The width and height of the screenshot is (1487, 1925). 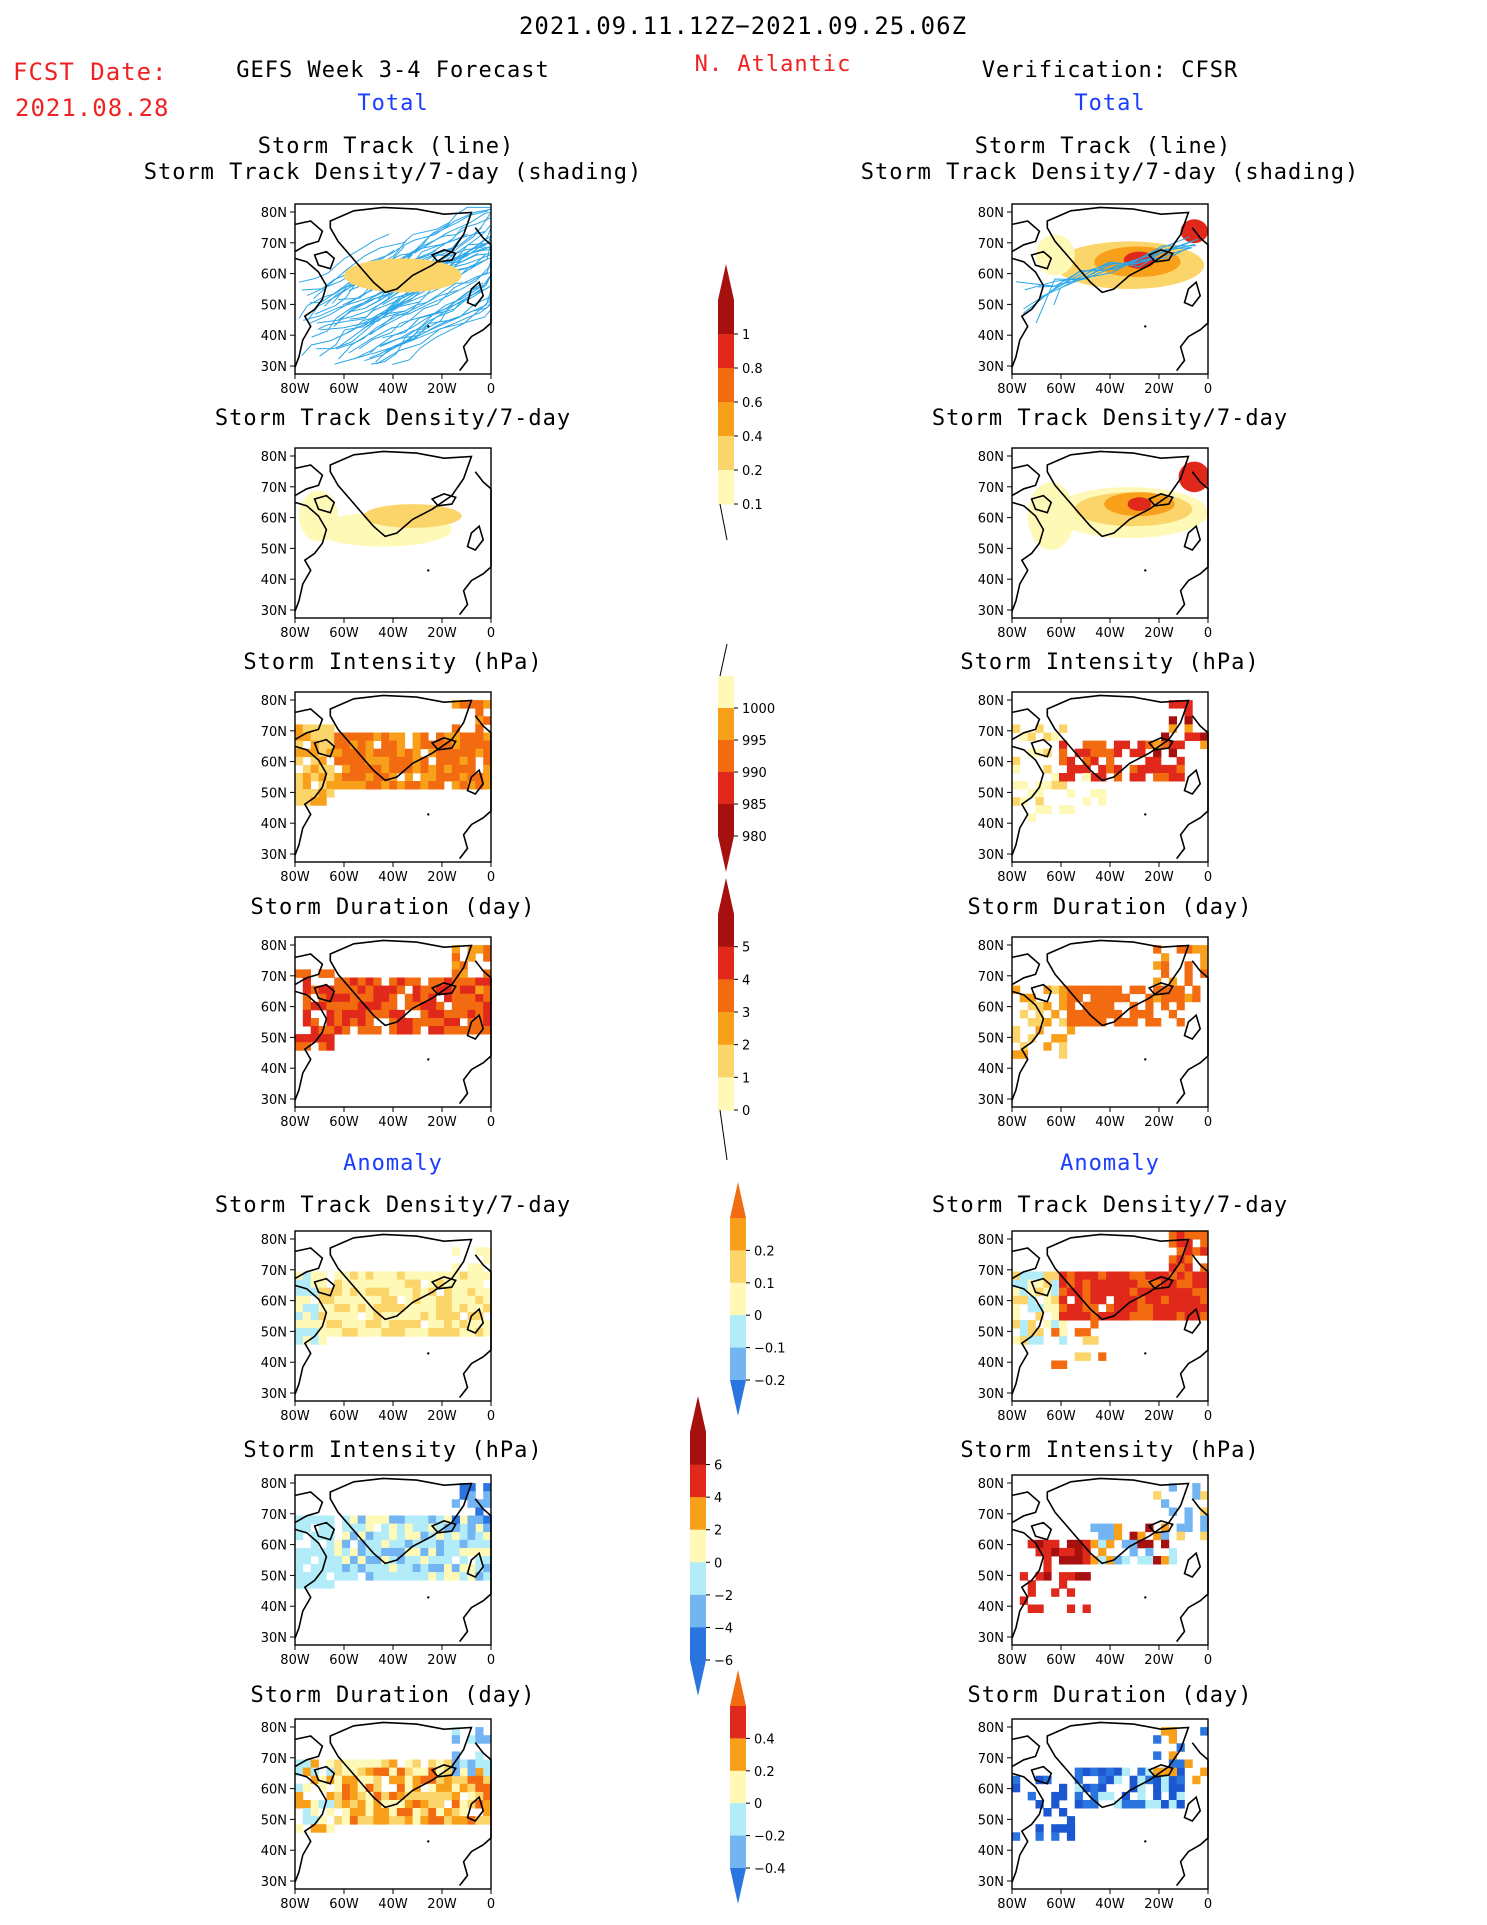 What do you see at coordinates (1110, 1904) in the screenshot?
I see `lon-label: 40W` at bounding box center [1110, 1904].